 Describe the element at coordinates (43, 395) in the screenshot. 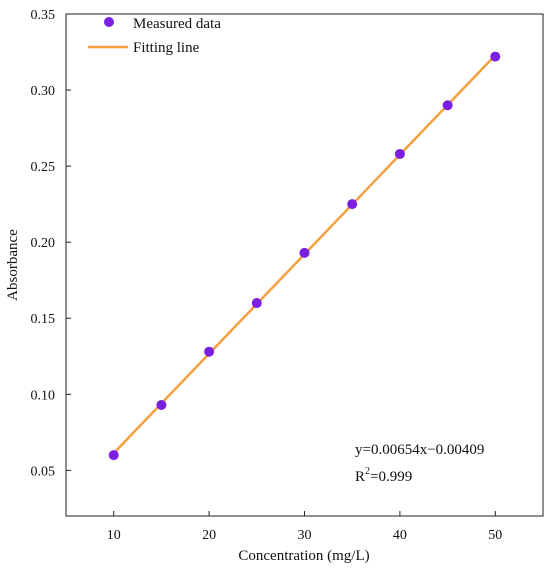

I see `y-tick-label: 0.10` at that location.